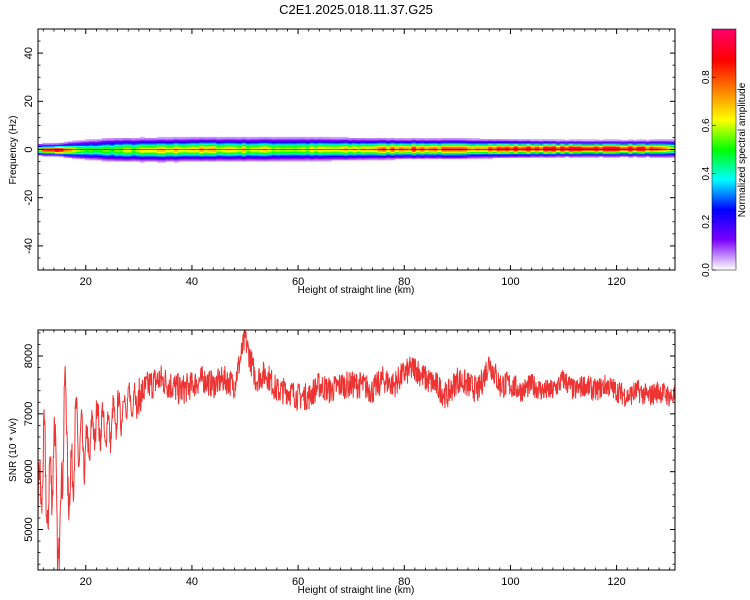 This screenshot has height=600, width=750. Describe the element at coordinates (404, 282) in the screenshot. I see `x-tick-label: 80` at that location.